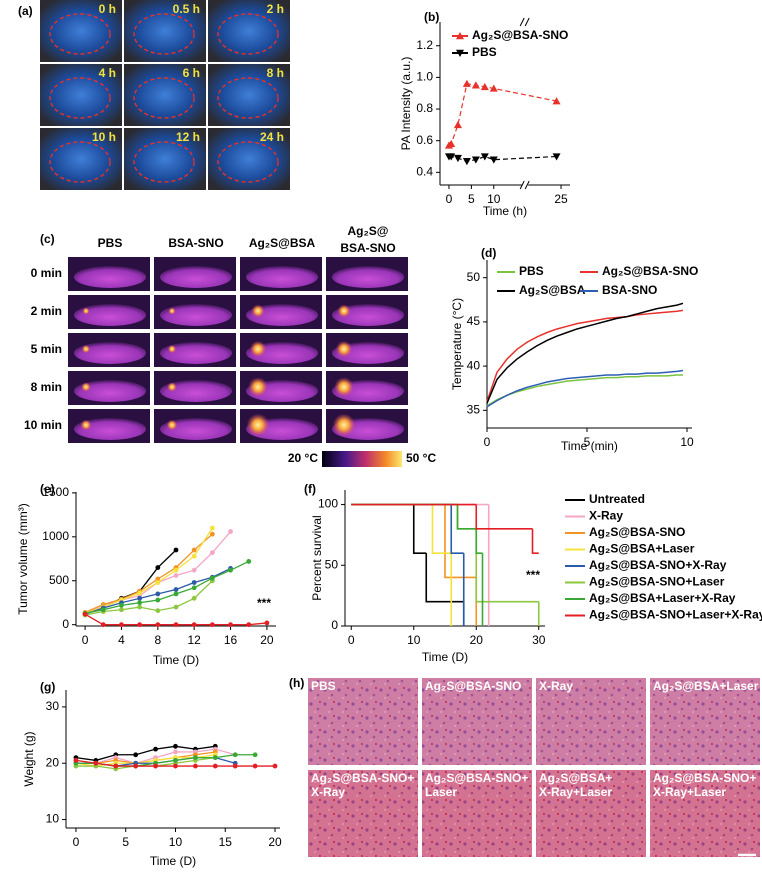 The height and width of the screenshot is (882, 762). Describe the element at coordinates (474, 365) in the screenshot. I see `y-tick-label: 40` at that location.